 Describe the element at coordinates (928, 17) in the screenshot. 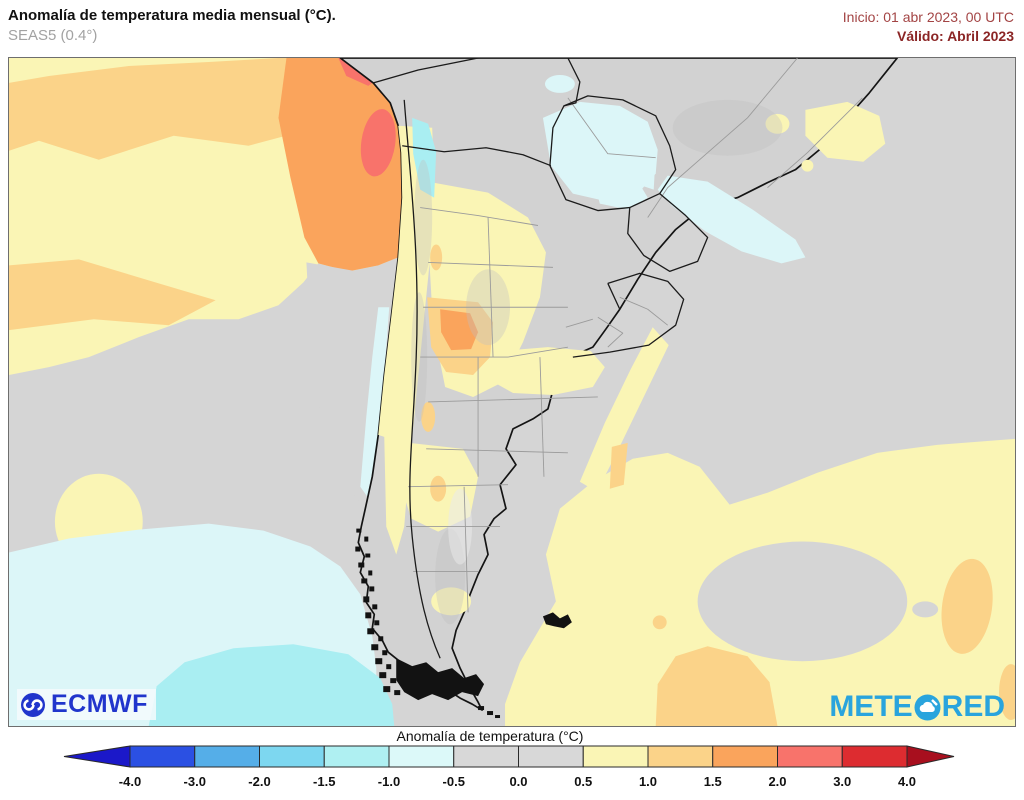

I see `init-time-label: Inicio: 01 abr 2023, 00 UTC` at that location.